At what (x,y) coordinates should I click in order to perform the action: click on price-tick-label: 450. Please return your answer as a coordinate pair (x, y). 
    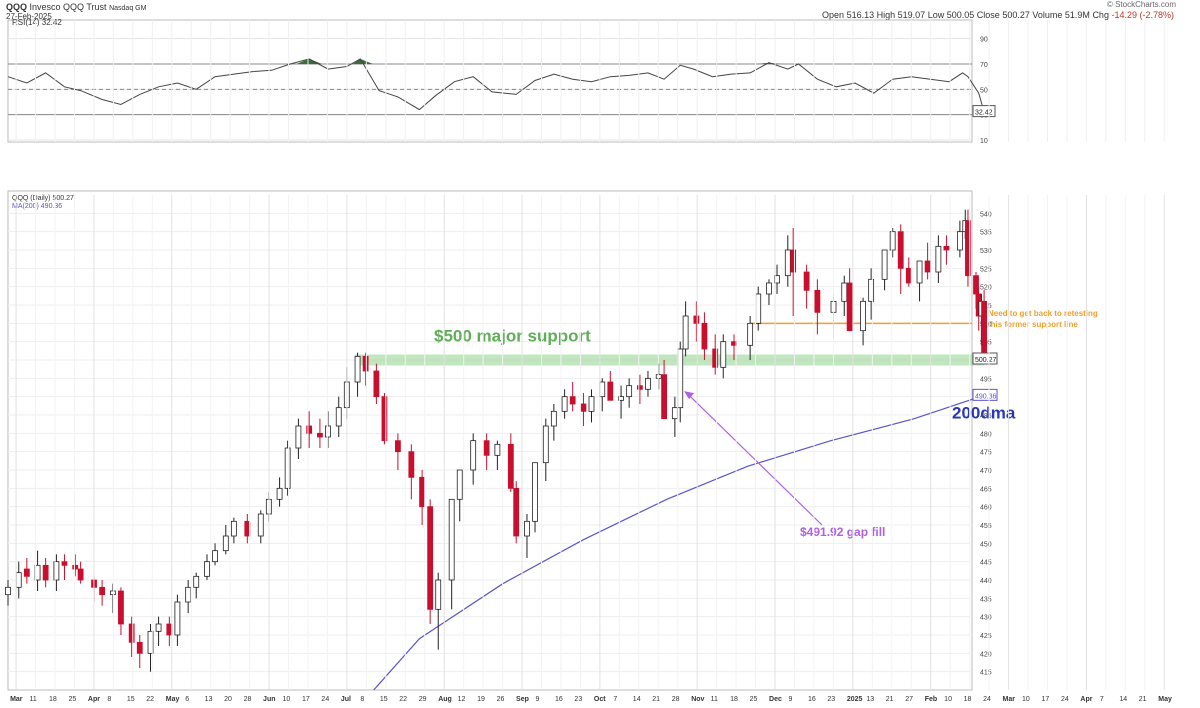
    Looking at the image, I should click on (986, 544).